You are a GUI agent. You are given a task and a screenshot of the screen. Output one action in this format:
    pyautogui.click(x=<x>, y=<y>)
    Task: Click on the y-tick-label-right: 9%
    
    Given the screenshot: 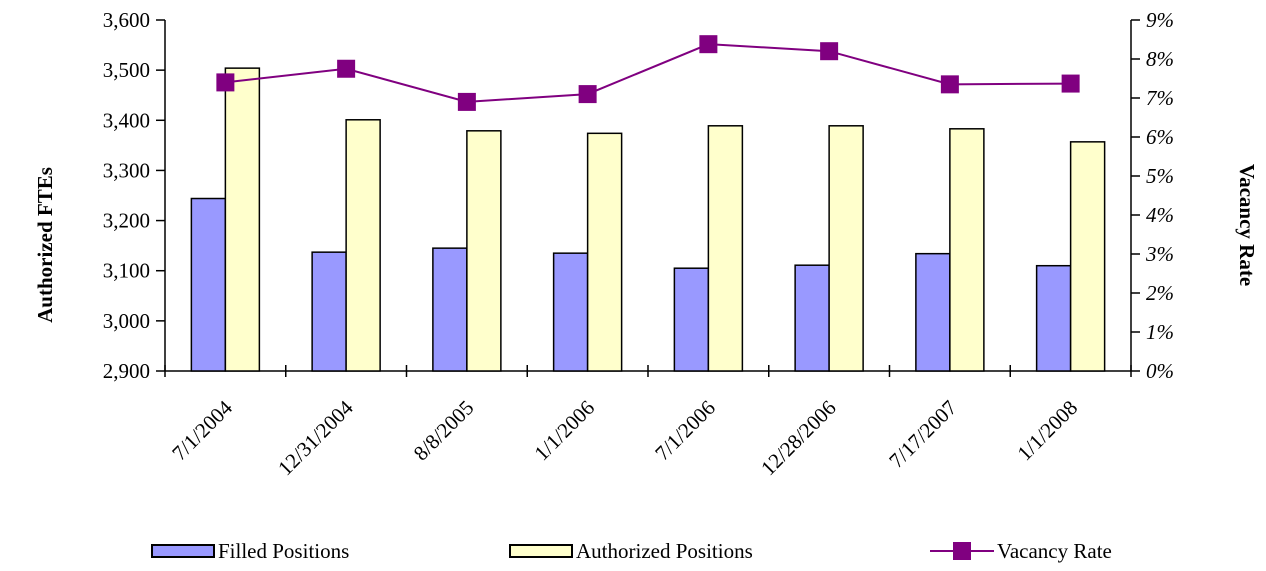 What is the action you would take?
    pyautogui.click(x=1160, y=20)
    